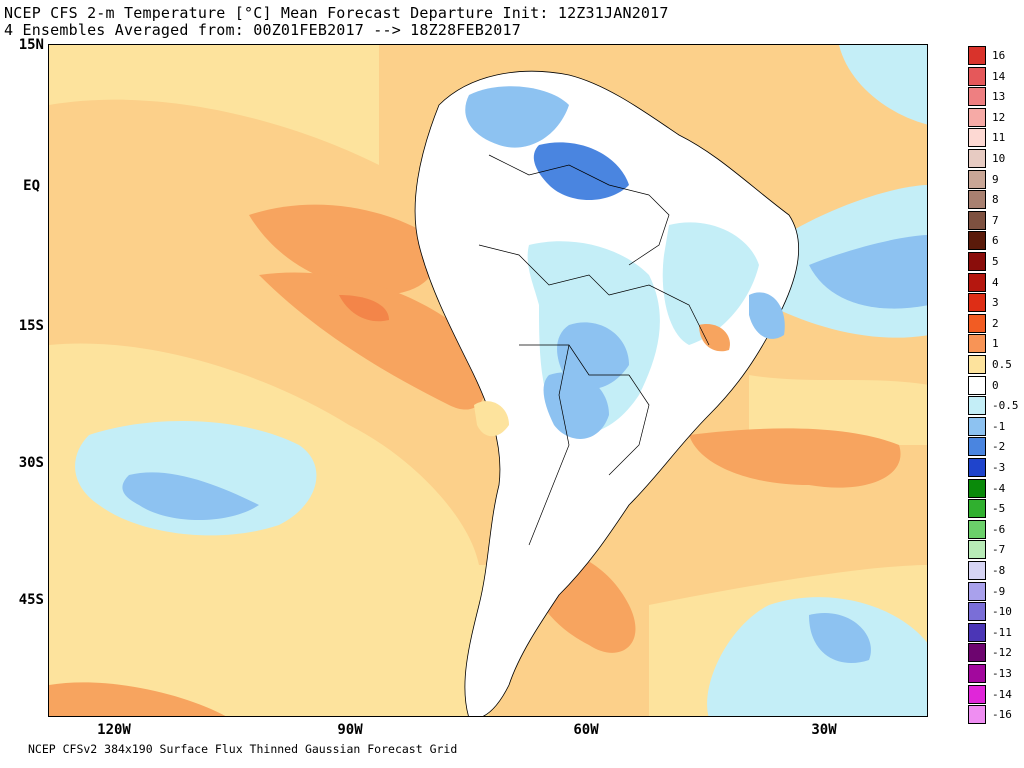  What do you see at coordinates (31, 186) in the screenshot?
I see `lat-label-eq: EQ` at bounding box center [31, 186].